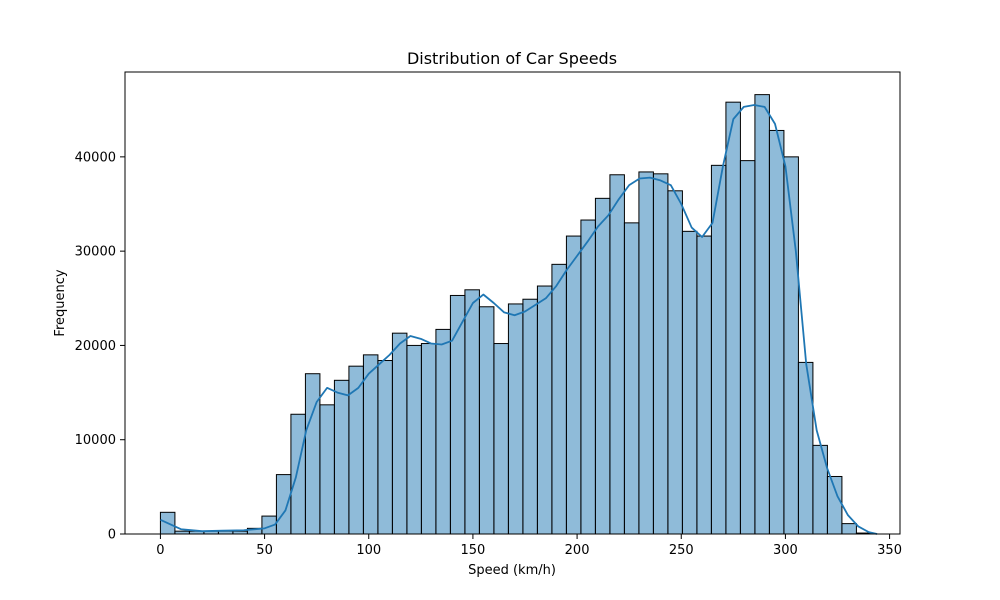 The height and width of the screenshot is (600, 1000). I want to click on x-tick-label: 200, so click(577, 550).